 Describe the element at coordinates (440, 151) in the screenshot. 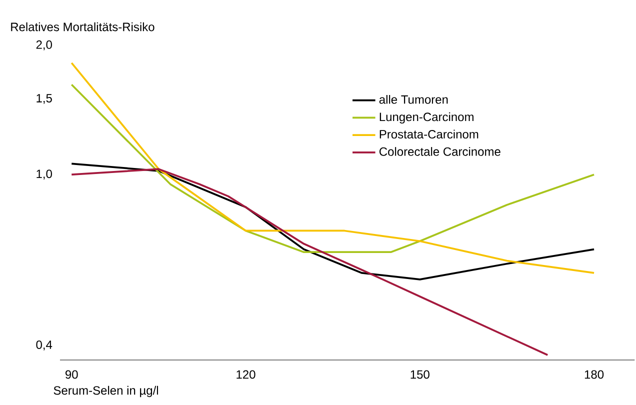

I see `legend-label: Colorectale Carcinome` at that location.